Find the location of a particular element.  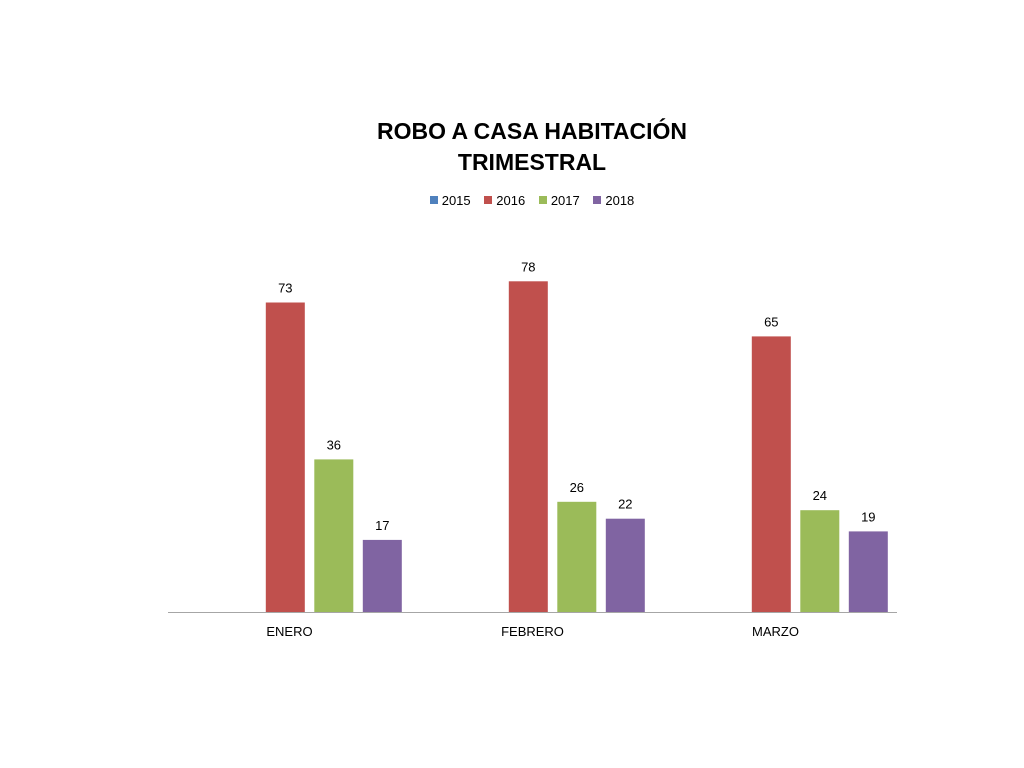

chart-title-line-1: ROBO A CASA HABITACIÓN is located at coordinates (532, 131).